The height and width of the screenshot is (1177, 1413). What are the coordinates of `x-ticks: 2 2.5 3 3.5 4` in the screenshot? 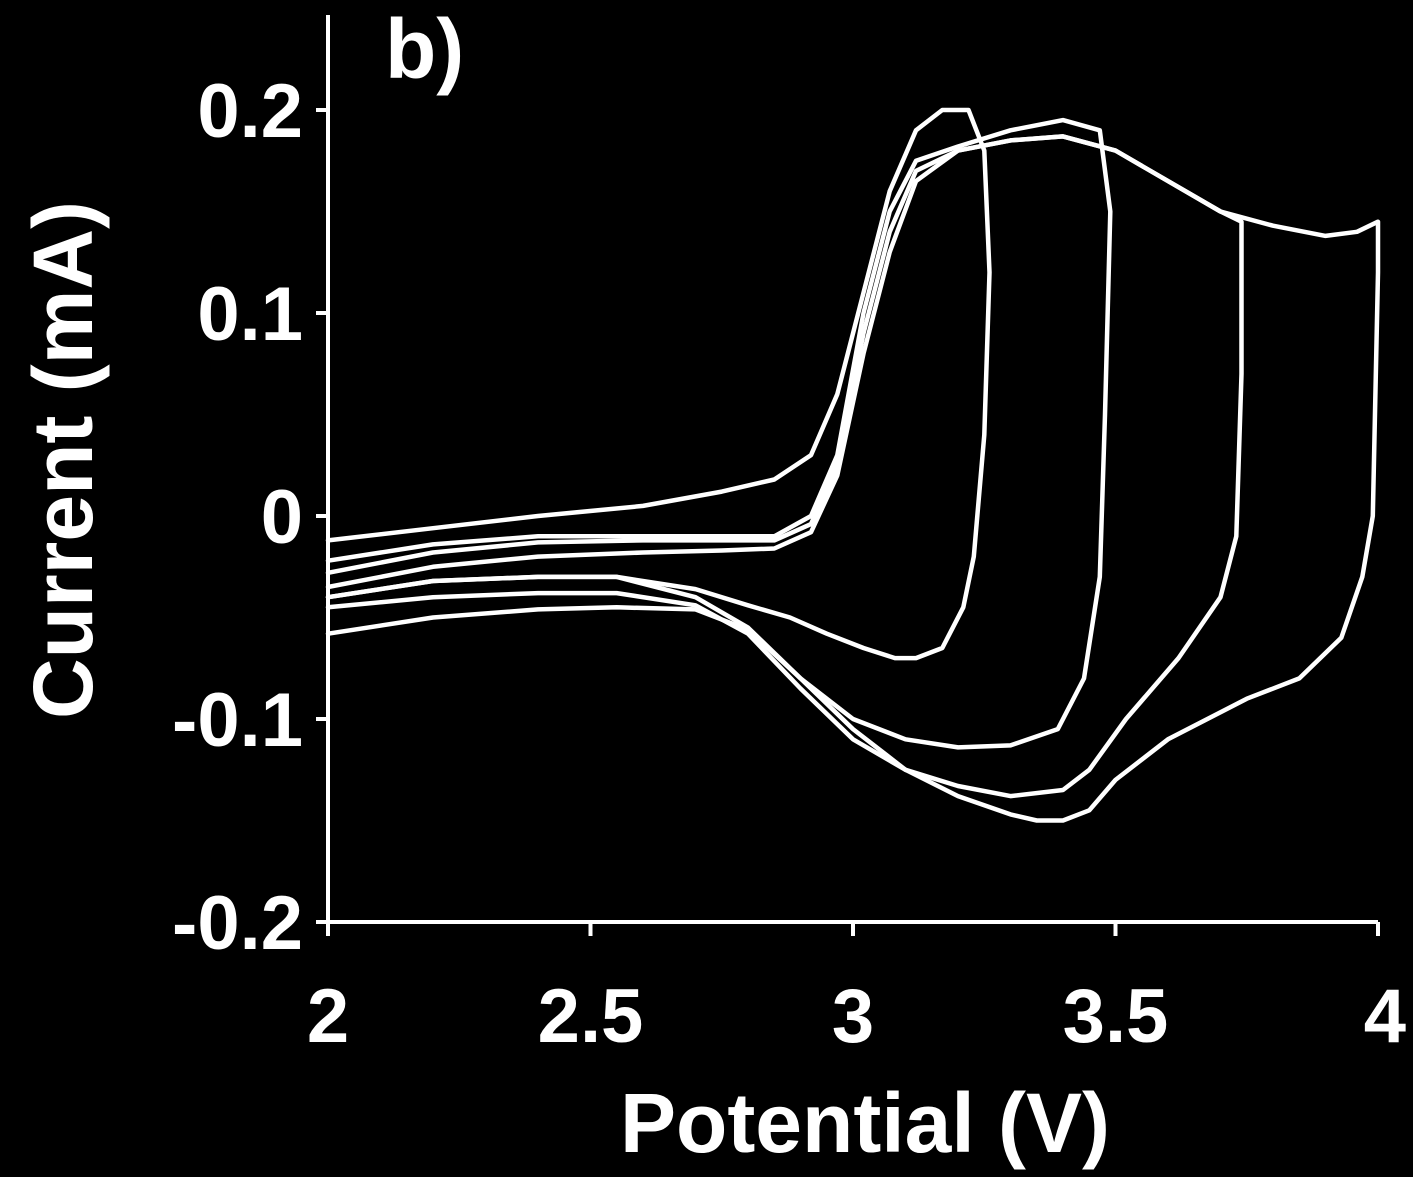 It's located at (856, 990).